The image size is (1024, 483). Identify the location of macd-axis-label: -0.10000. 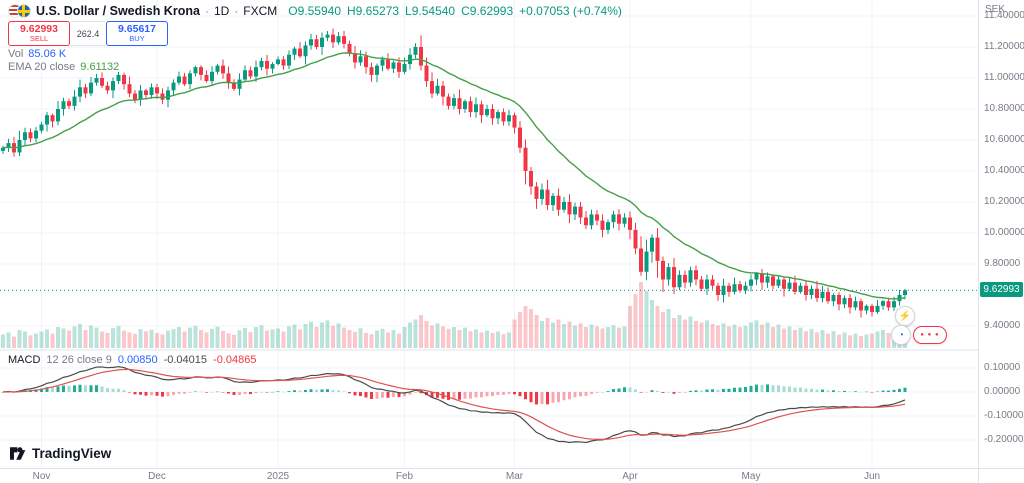
(1004, 415).